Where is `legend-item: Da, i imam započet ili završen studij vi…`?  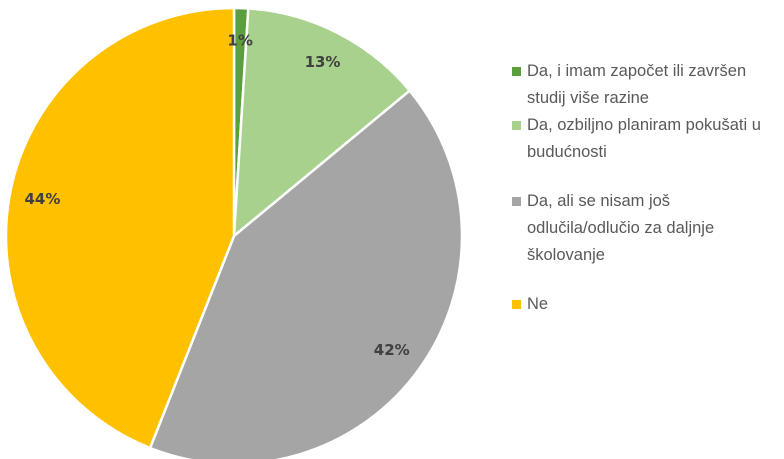
legend-item: Da, i imam započet ili završen studij vi… is located at coordinates (644, 85).